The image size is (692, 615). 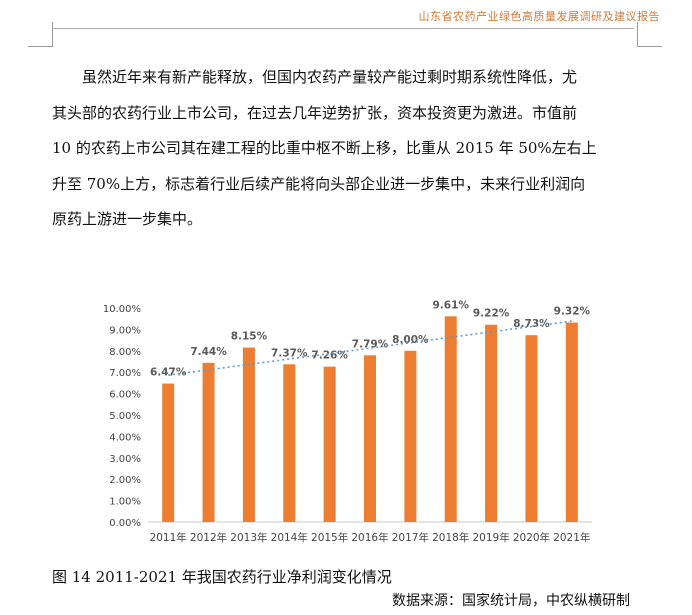 I want to click on y-tick-label: 8.00%, so click(x=125, y=352).